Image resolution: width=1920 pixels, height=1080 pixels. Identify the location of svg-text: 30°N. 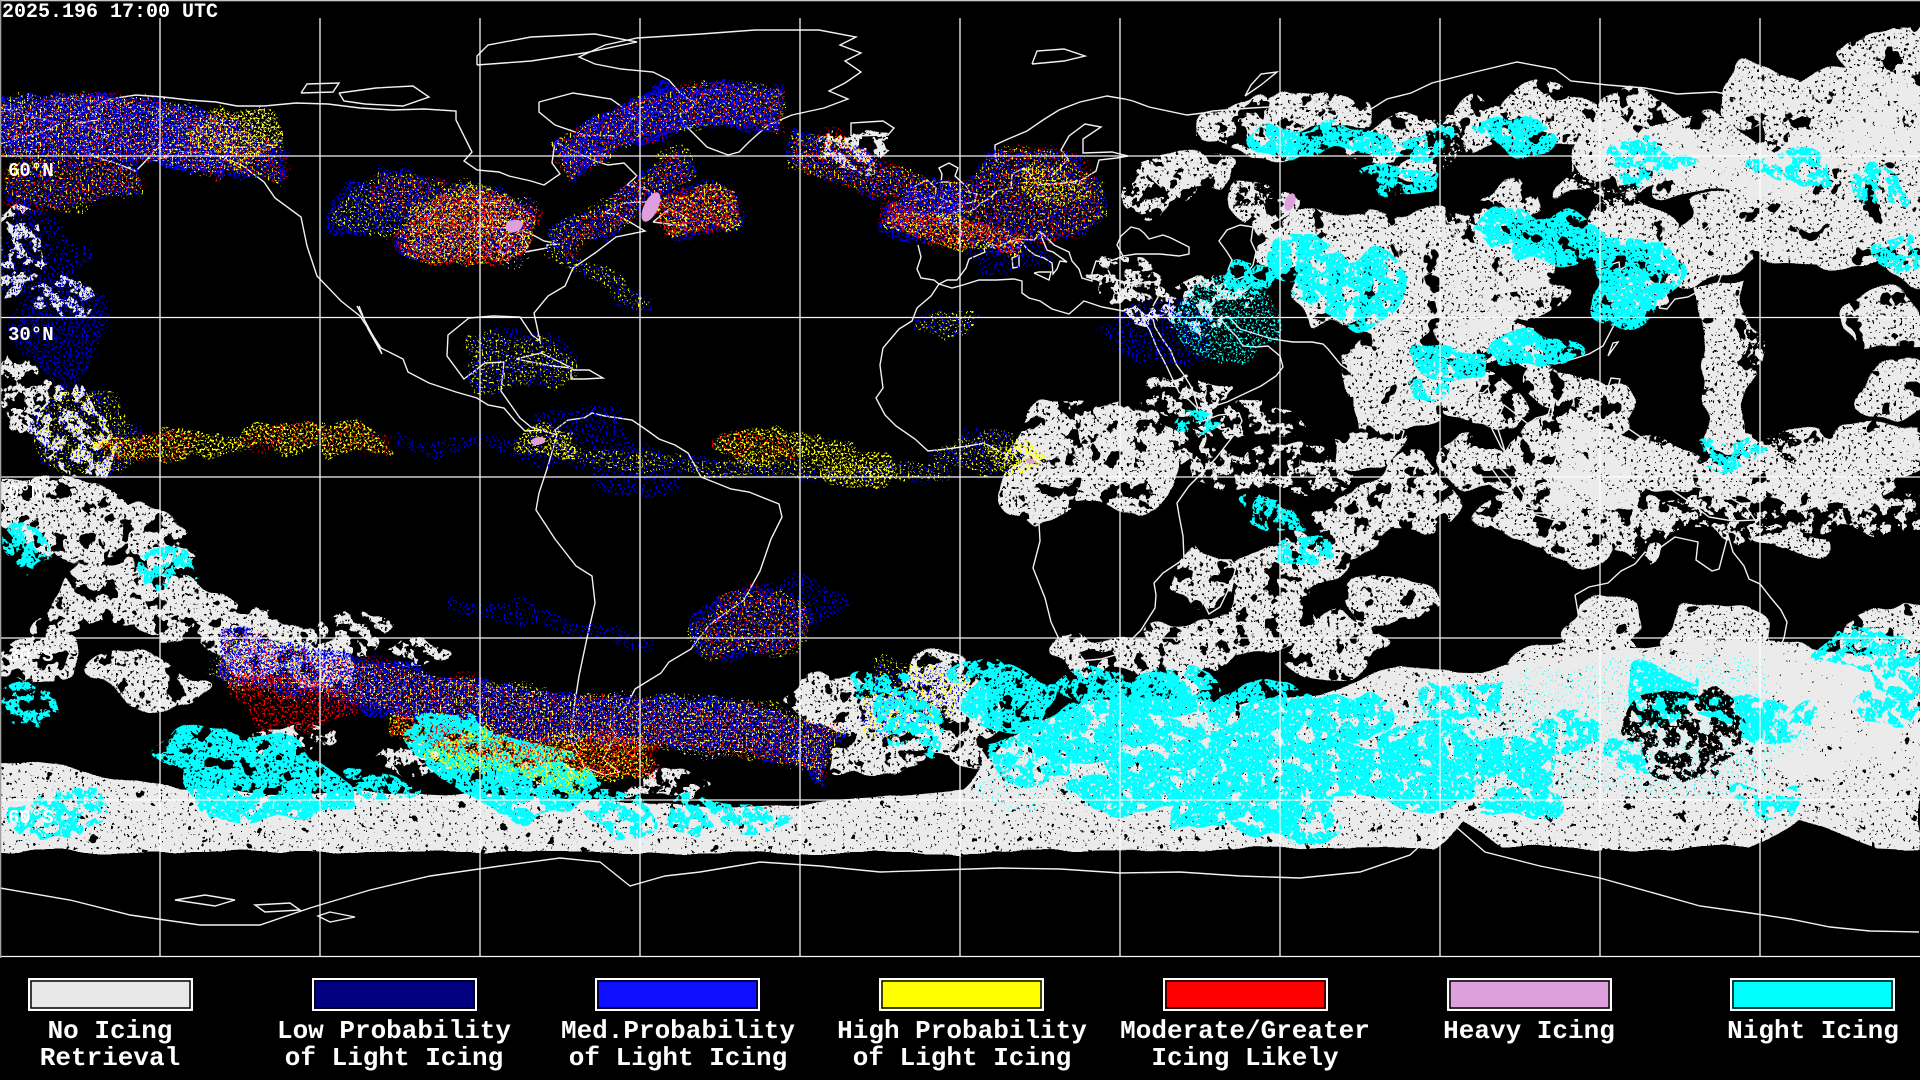
(31, 335).